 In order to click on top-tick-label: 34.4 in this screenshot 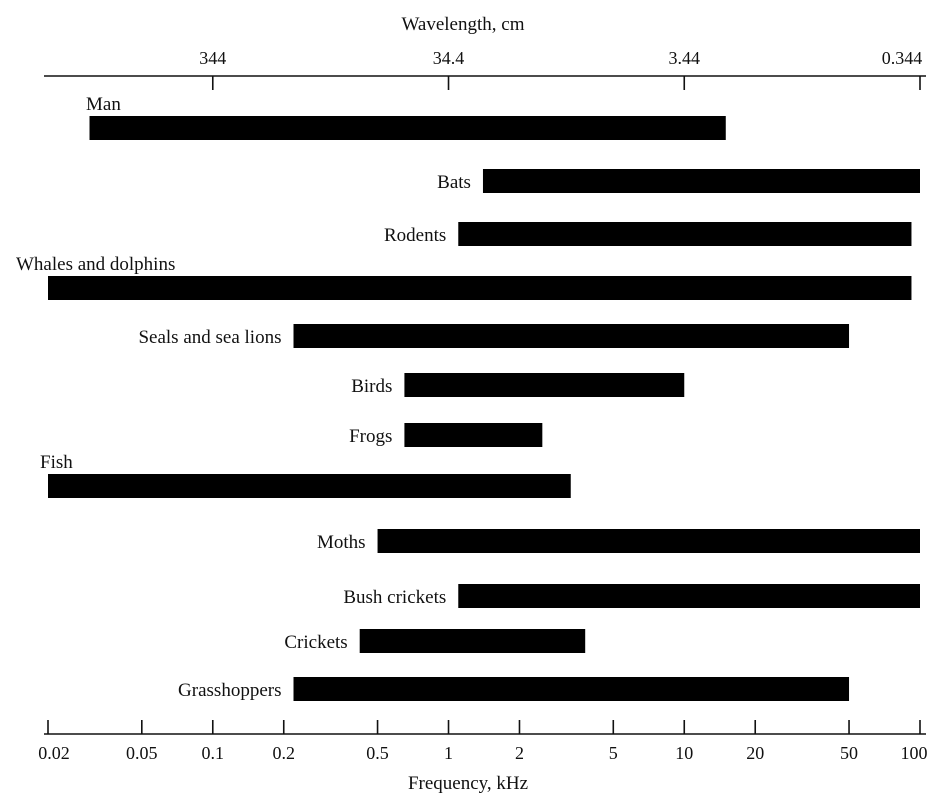, I will do `click(449, 58)`.